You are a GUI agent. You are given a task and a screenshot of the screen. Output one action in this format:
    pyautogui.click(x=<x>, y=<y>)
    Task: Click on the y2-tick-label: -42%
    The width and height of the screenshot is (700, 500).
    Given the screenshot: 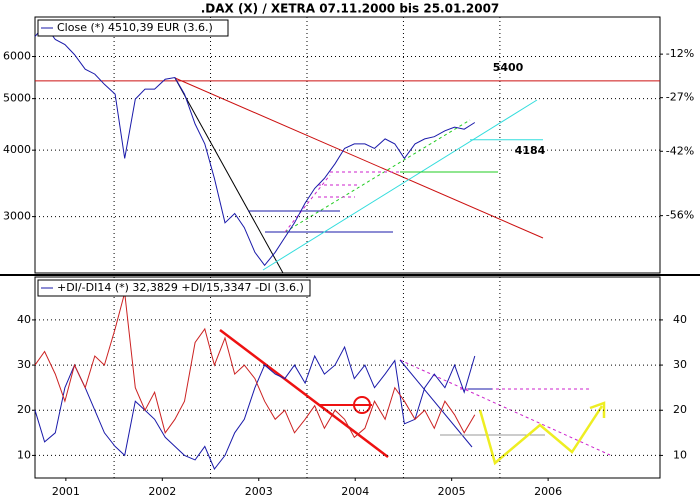 What is the action you would take?
    pyautogui.click(x=680, y=150)
    